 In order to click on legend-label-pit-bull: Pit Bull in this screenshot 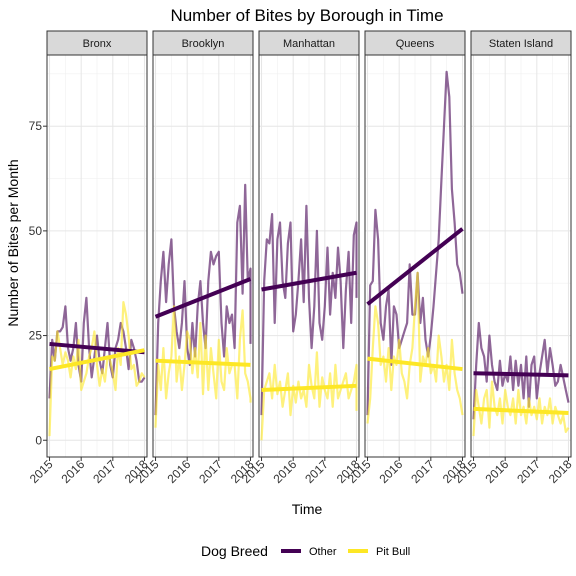, I will do `click(393, 552)`.